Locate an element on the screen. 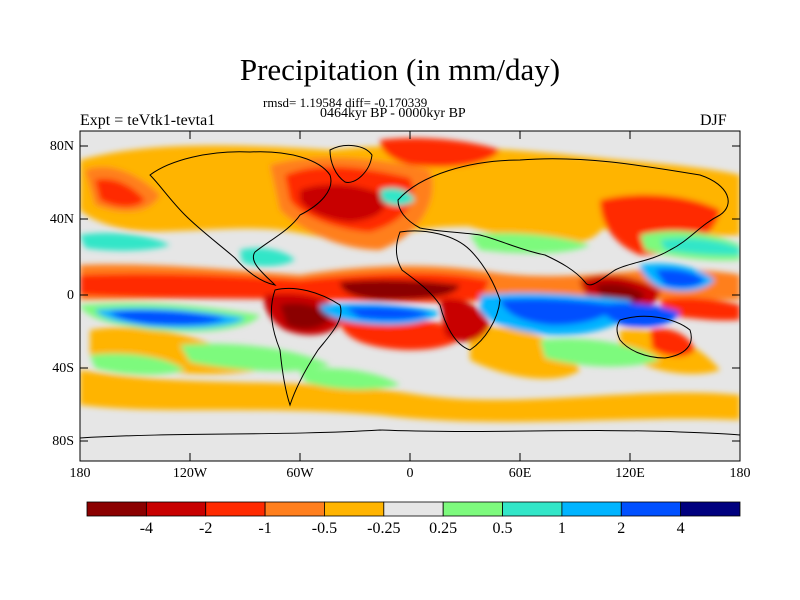 This screenshot has width=800, height=600. colorbar-label: 0.5 is located at coordinates (502, 528).